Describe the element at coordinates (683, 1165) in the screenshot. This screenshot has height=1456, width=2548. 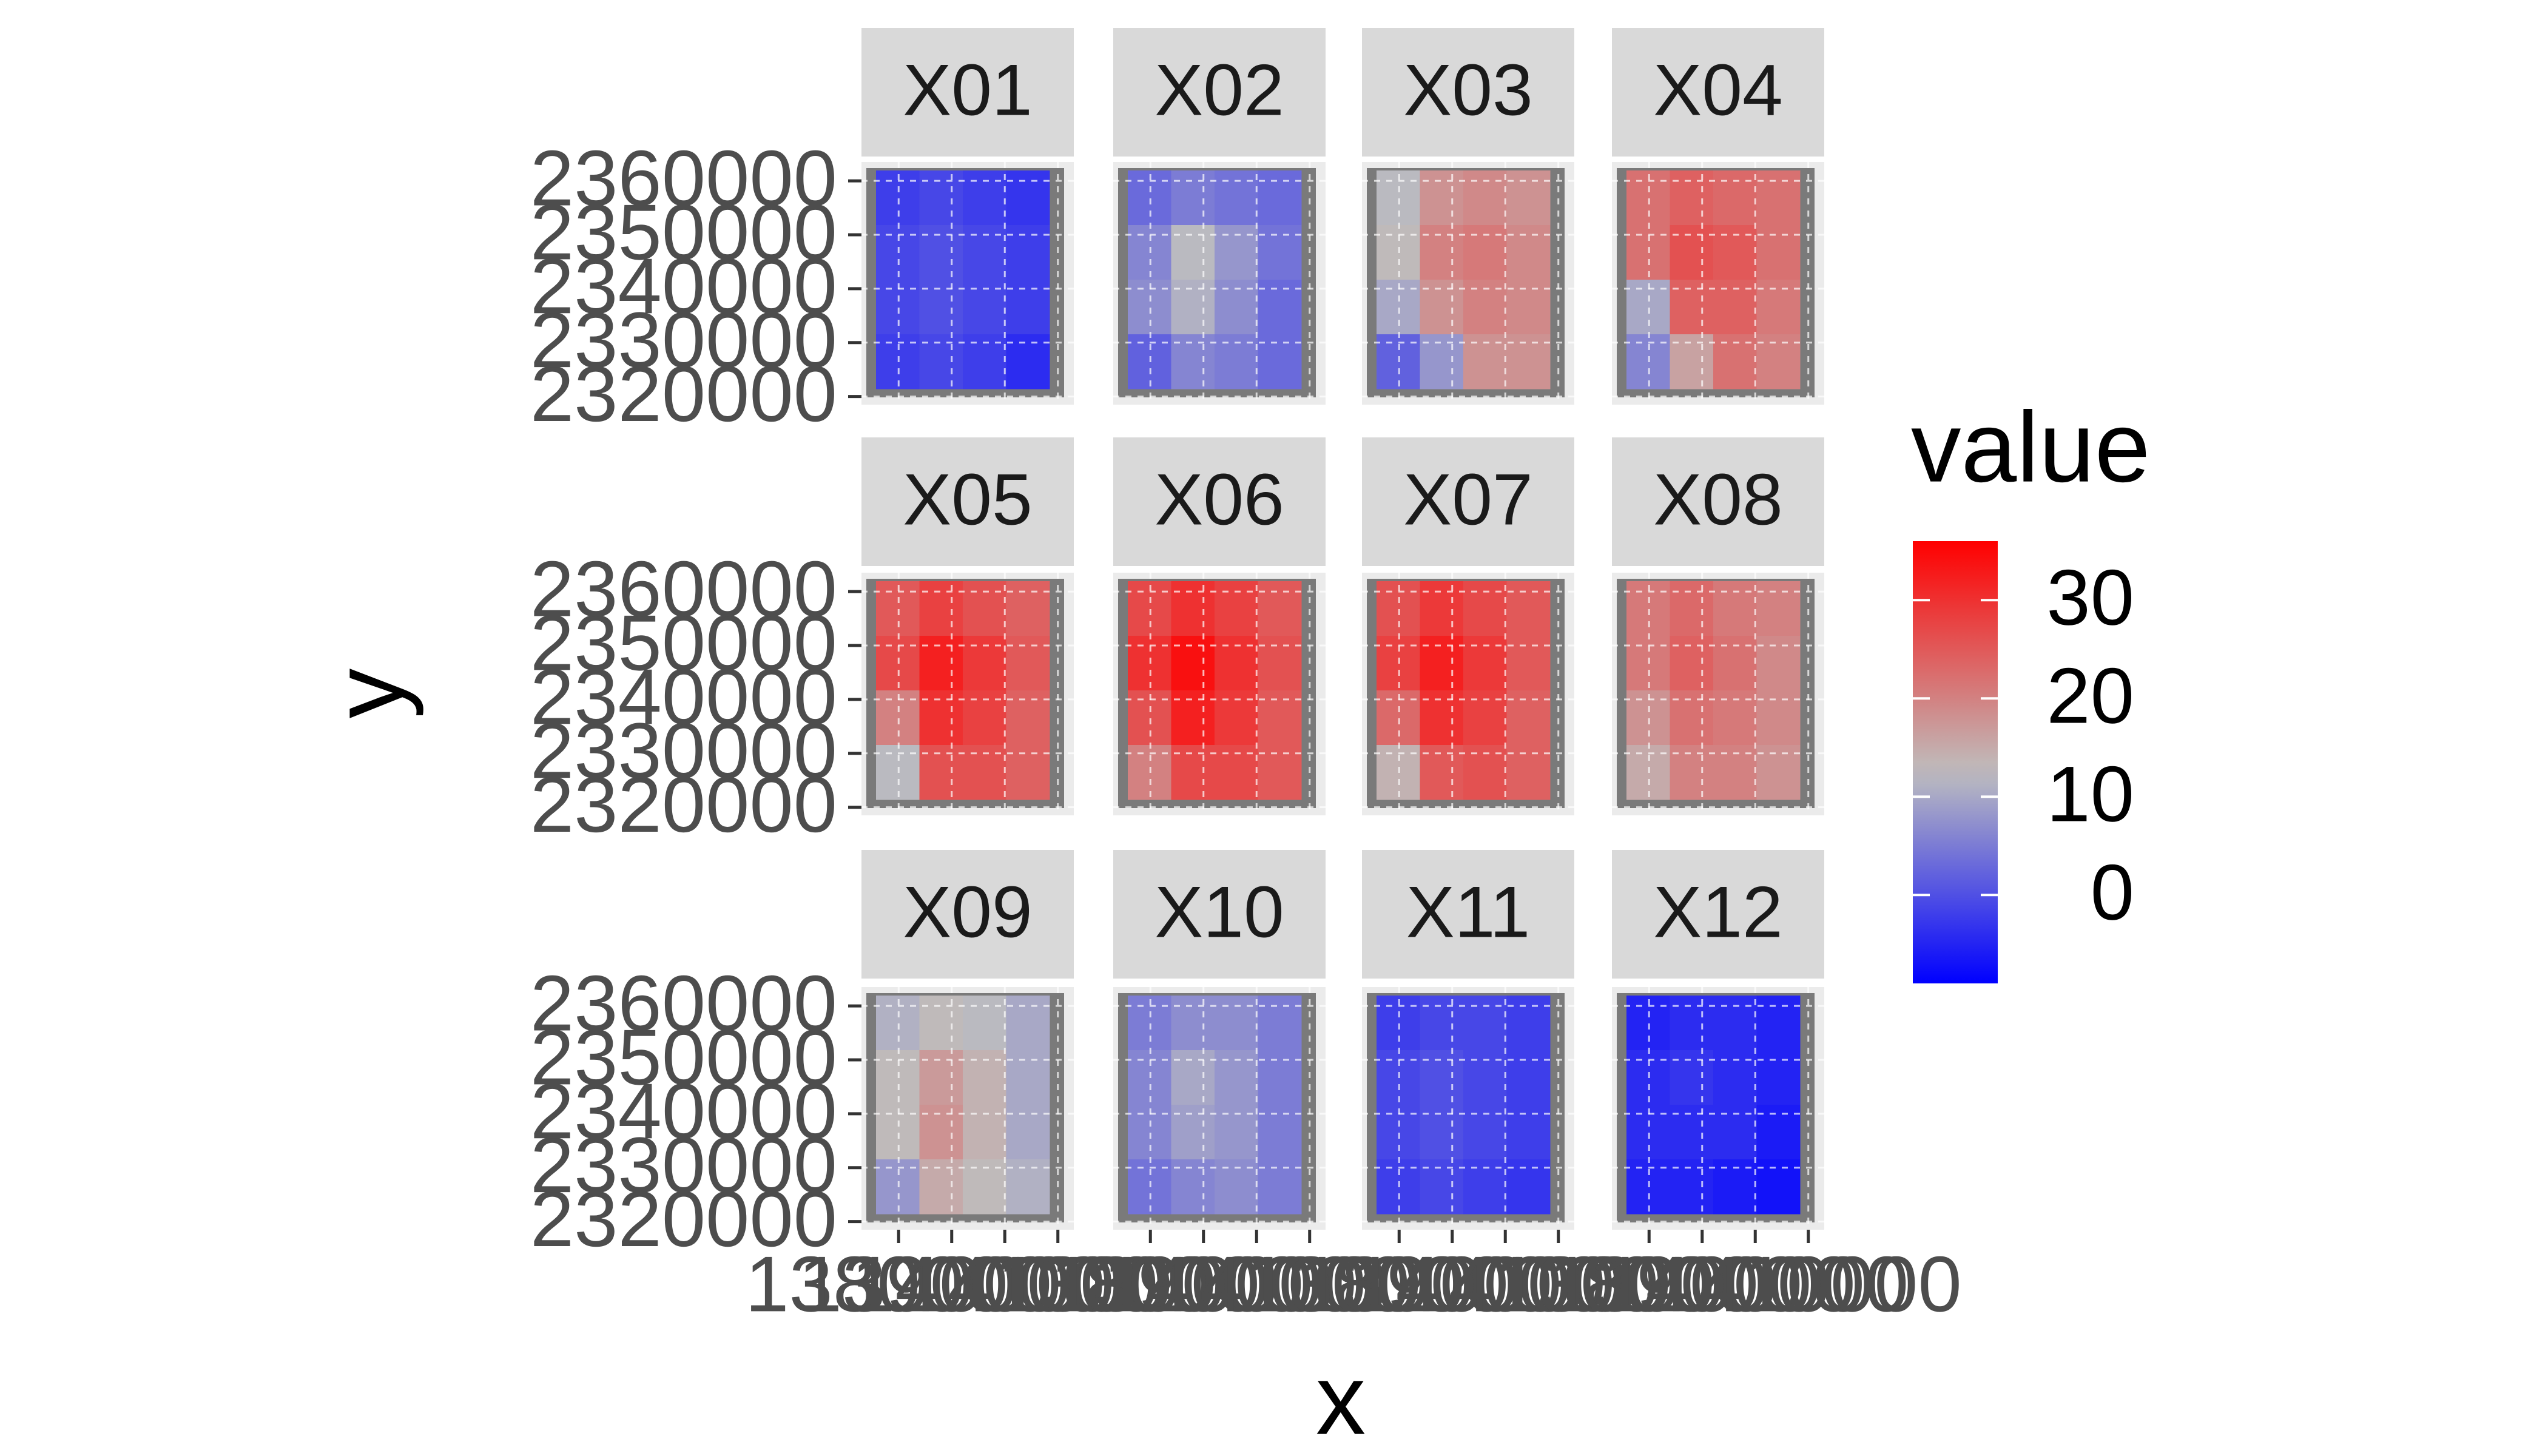
I see `y-tick-label: 2330000` at that location.